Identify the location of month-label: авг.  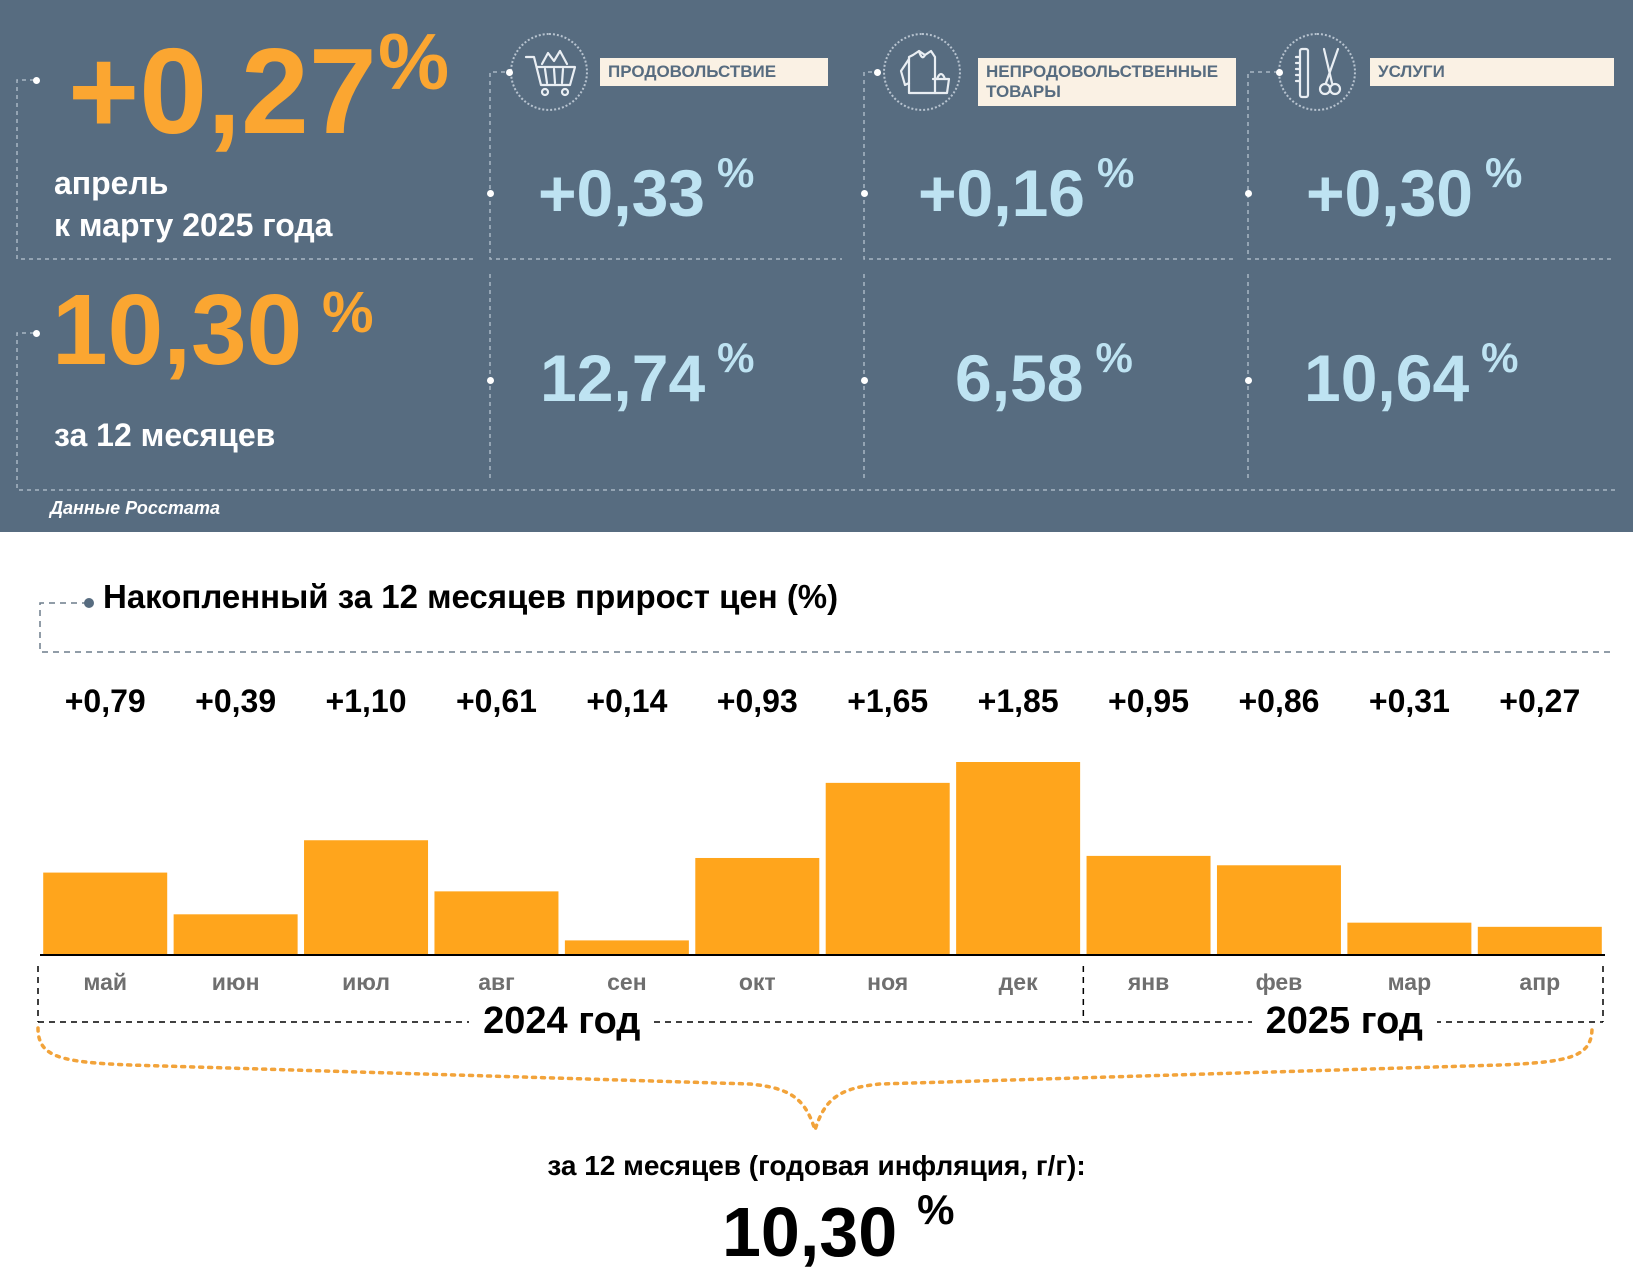
(496, 982).